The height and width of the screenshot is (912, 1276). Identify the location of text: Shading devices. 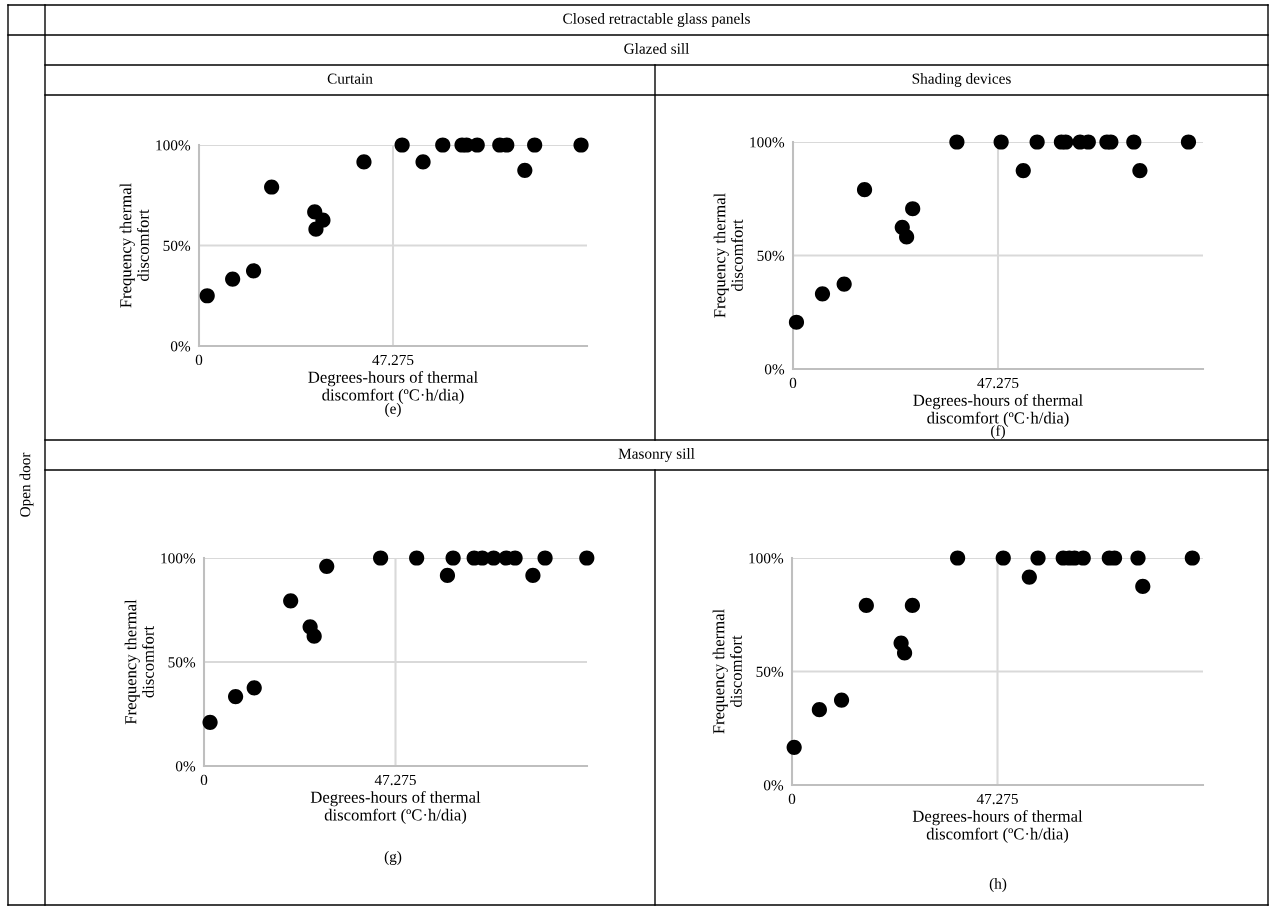
(961, 80).